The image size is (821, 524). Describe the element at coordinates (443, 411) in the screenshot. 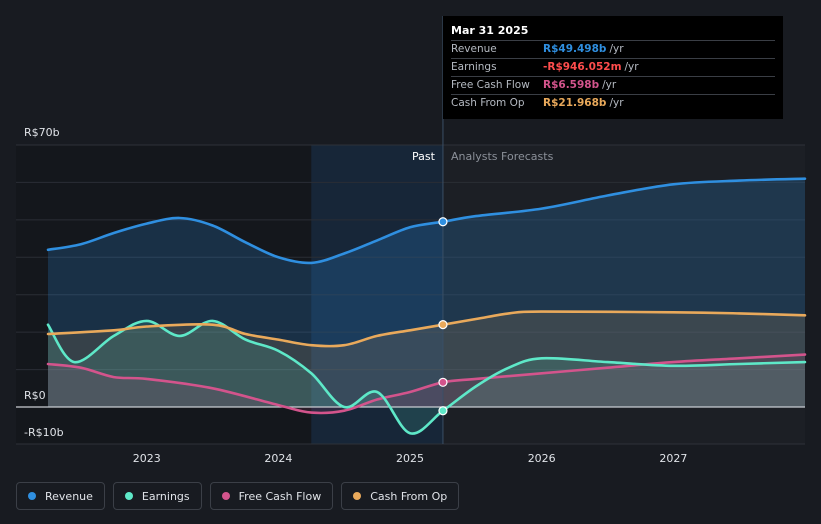

I see `marker-earnings` at that location.